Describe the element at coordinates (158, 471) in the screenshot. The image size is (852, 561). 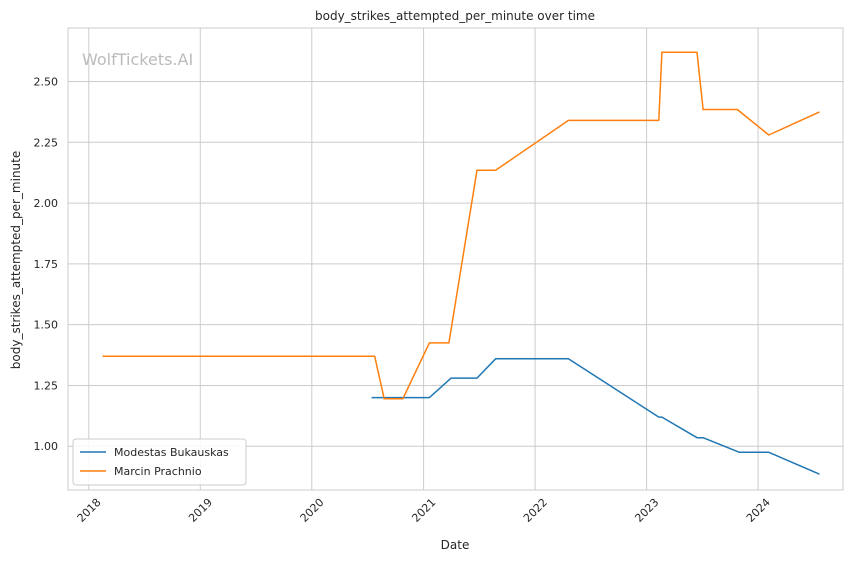
I see `legend-label: Marcin Prachnio` at that location.